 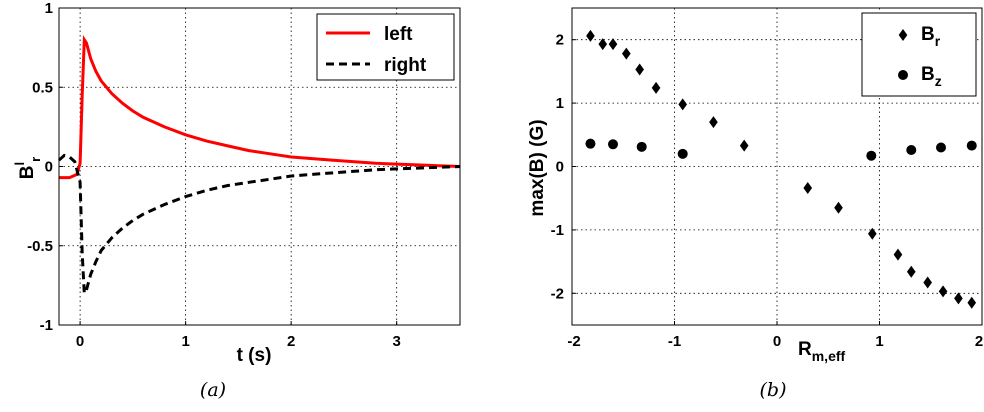 I want to click on y-tick-label: -2, so click(x=557, y=293).